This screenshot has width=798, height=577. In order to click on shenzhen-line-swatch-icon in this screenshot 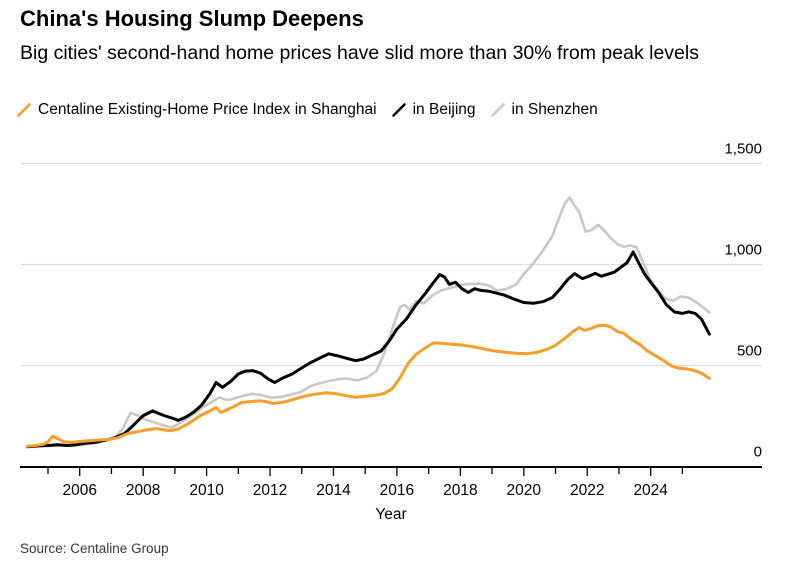, I will do `click(497, 110)`.